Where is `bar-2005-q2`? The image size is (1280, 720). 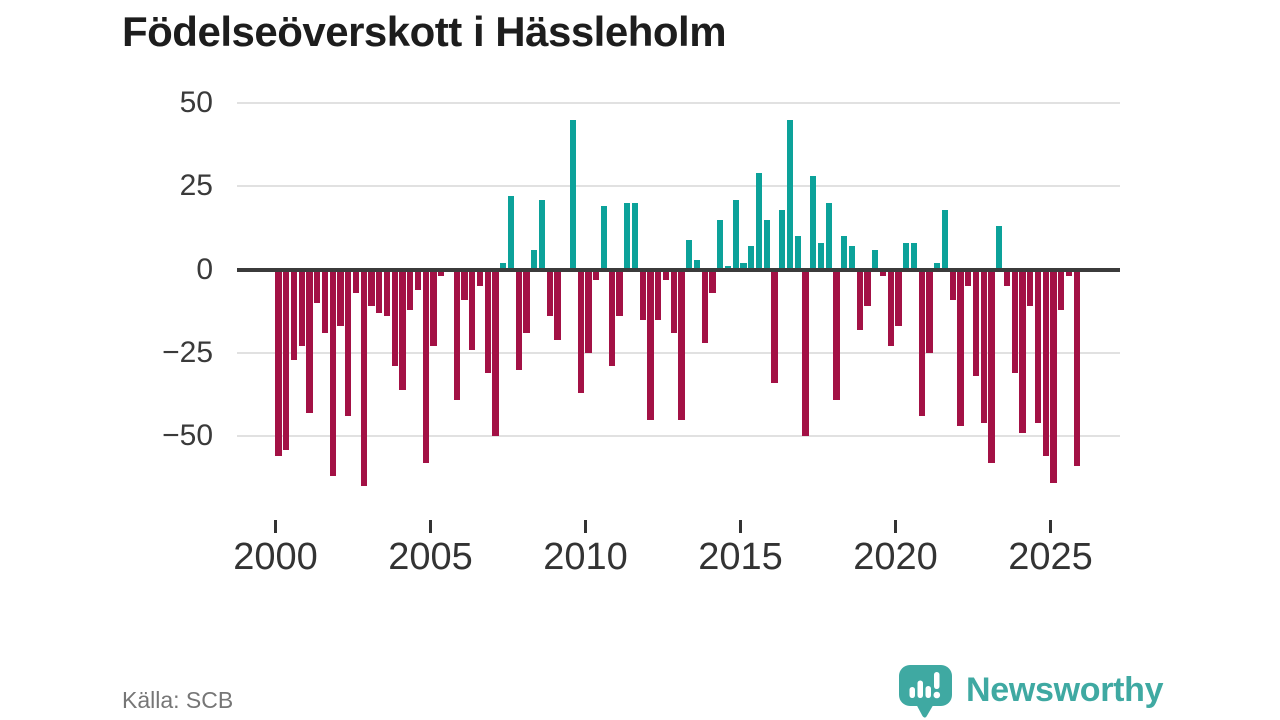 bar-2005-q2 is located at coordinates (441, 273).